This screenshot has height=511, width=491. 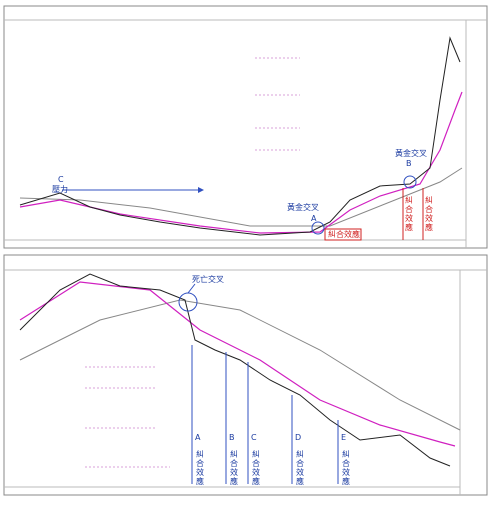 I want to click on golden-cross-b-label: B, so click(x=409, y=163).